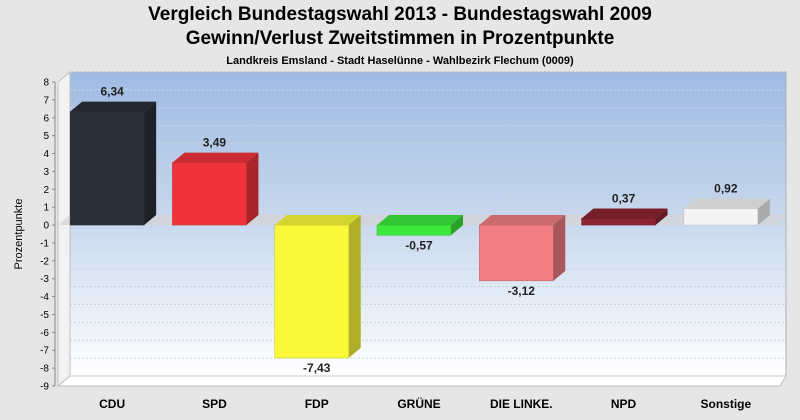 This screenshot has width=800, height=420. What do you see at coordinates (46, 100) in the screenshot?
I see `y-tick-label: 7` at bounding box center [46, 100].